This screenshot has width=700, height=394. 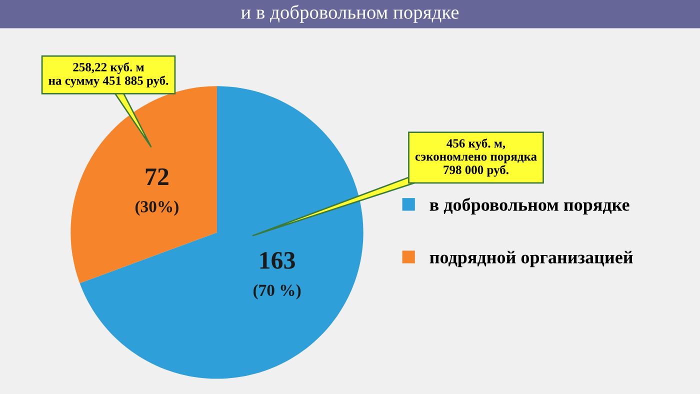 I want to click on text: 258,22 куб. м на сумму 451 885 руб., so click(x=108, y=75).